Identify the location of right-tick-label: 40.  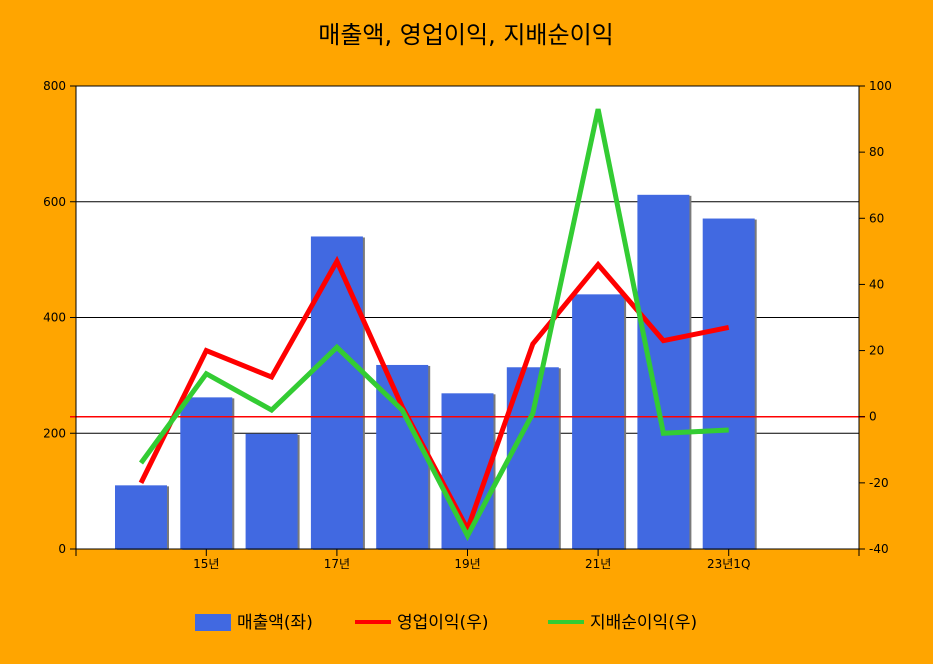
(876, 284).